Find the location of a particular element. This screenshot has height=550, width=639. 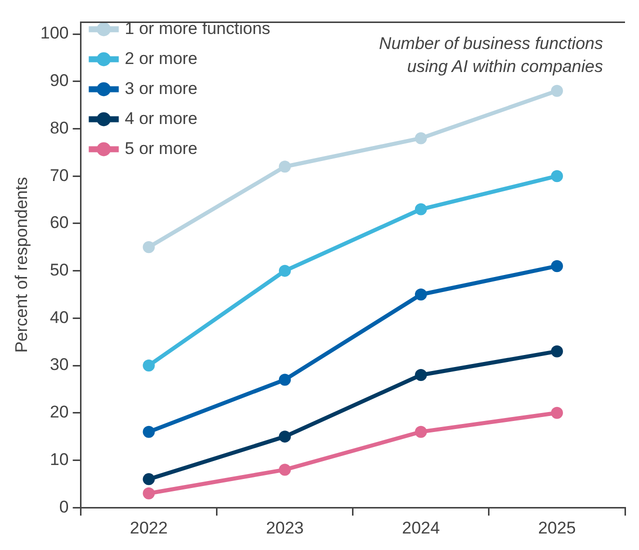

x-tick-label: 2025 is located at coordinates (557, 528).